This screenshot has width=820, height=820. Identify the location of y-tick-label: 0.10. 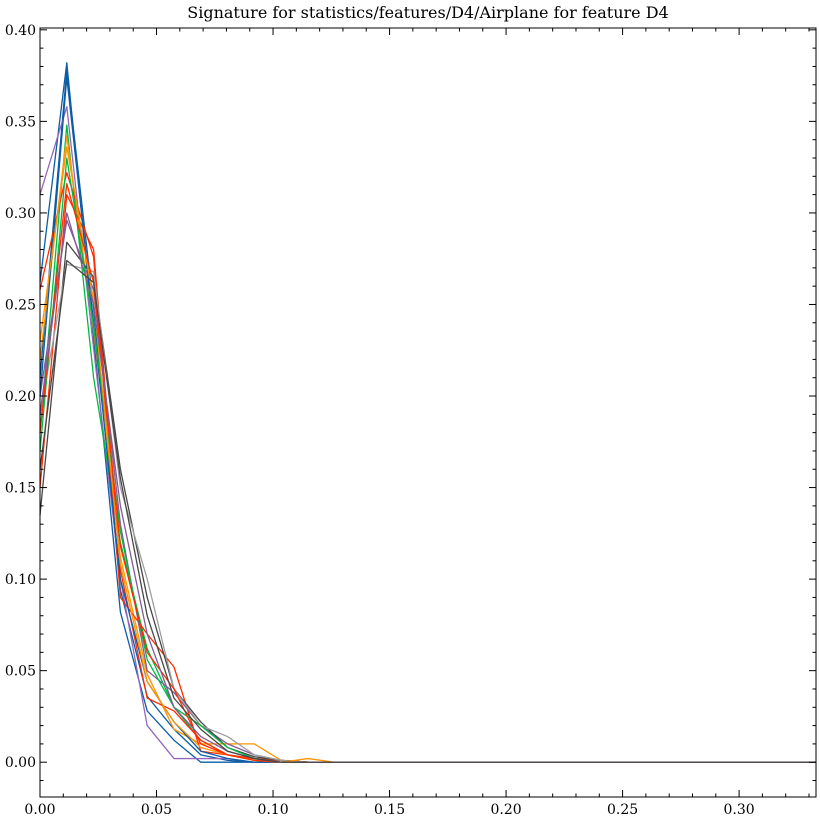
(20, 580).